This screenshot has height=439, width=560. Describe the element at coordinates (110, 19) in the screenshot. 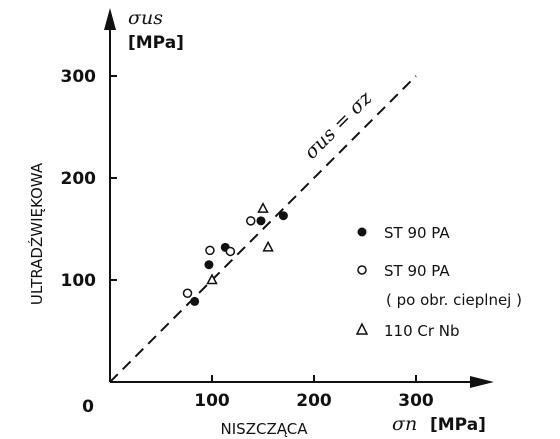

I see `y-axis-arrow` at that location.